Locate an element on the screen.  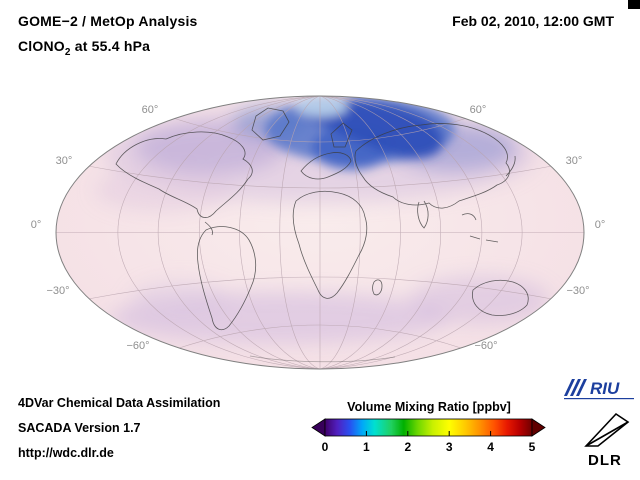
colorbar-tick-marks is located at coordinates (428, 433).